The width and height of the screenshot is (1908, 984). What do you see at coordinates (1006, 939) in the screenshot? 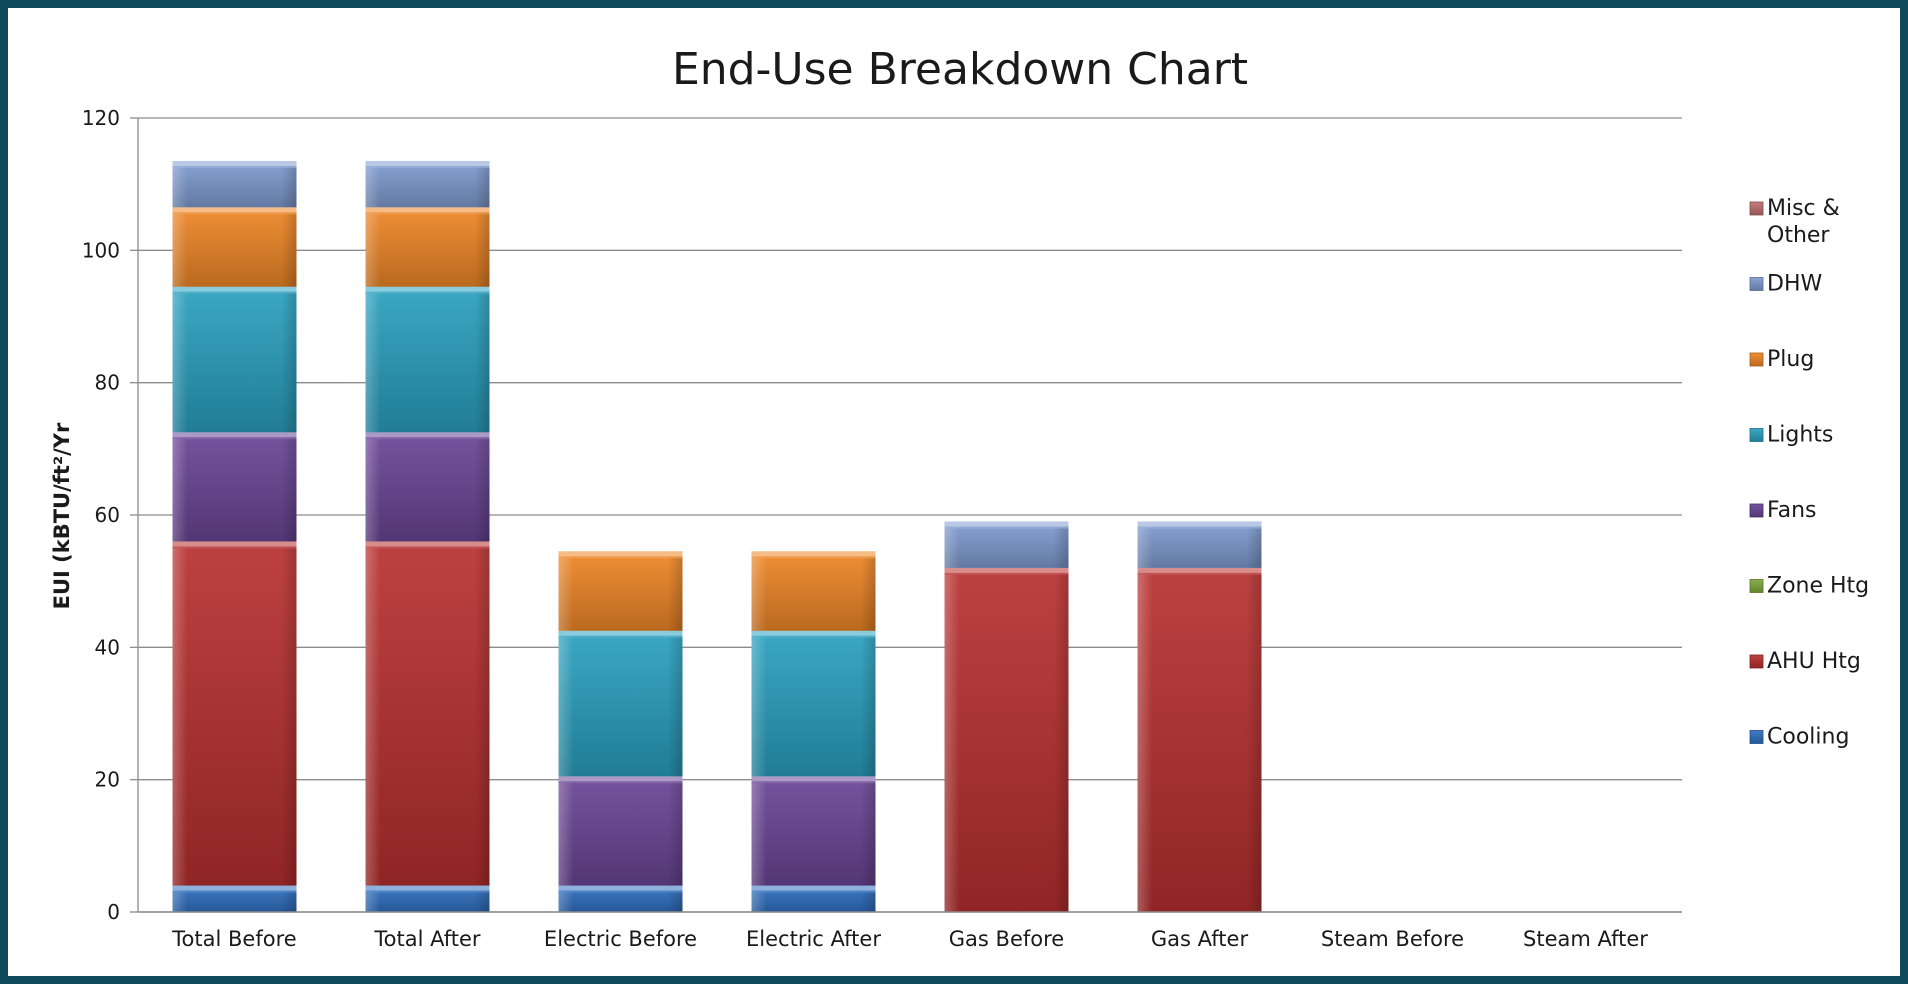
I see `x-tick-label-gas-before: Gas Before` at bounding box center [1006, 939].